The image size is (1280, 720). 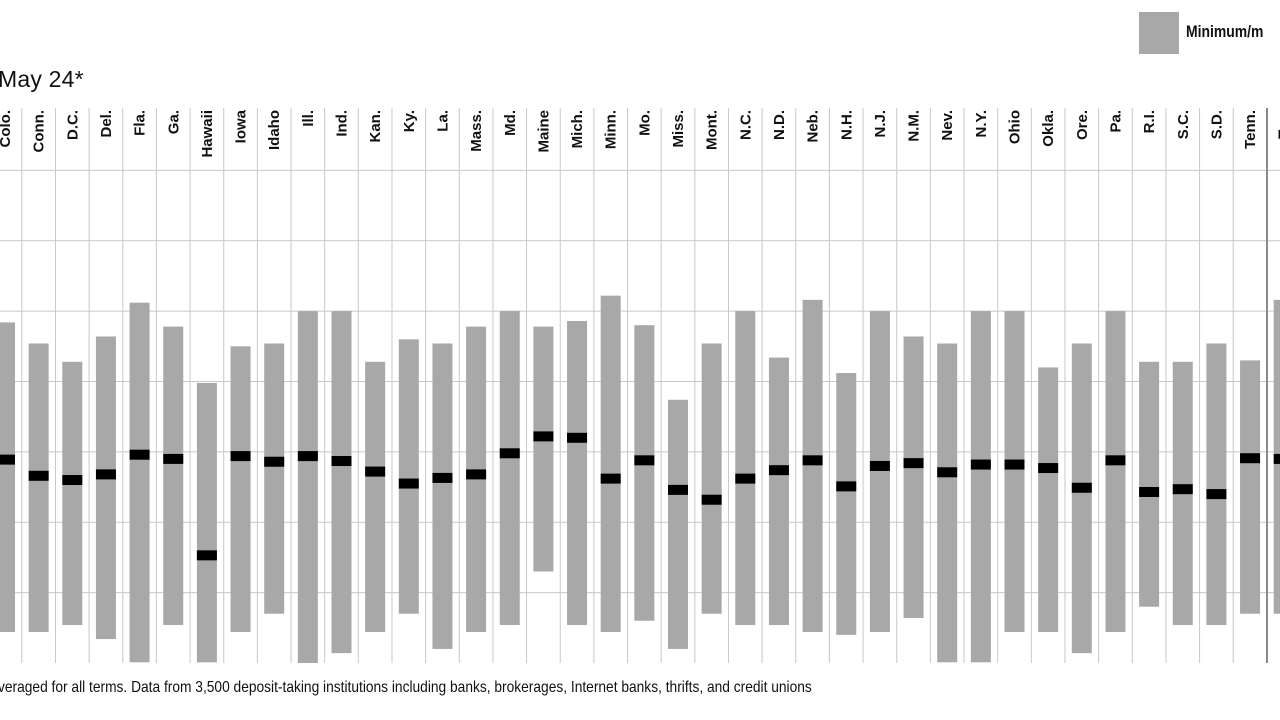 What do you see at coordinates (880, 124) in the screenshot?
I see `category-label: N.J.` at bounding box center [880, 124].